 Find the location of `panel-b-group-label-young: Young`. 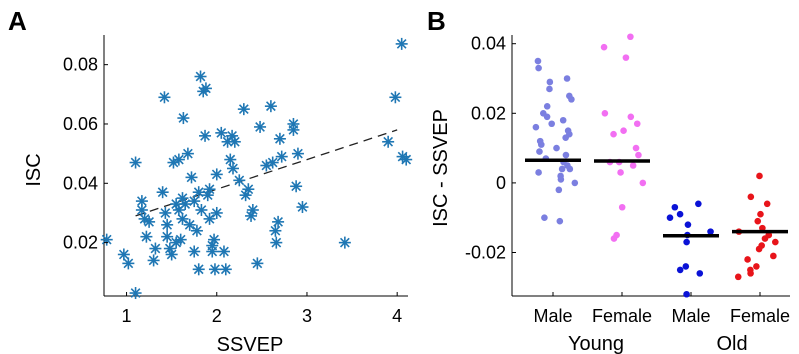

panel-b-group-label-young: Young is located at coordinates (596, 343).